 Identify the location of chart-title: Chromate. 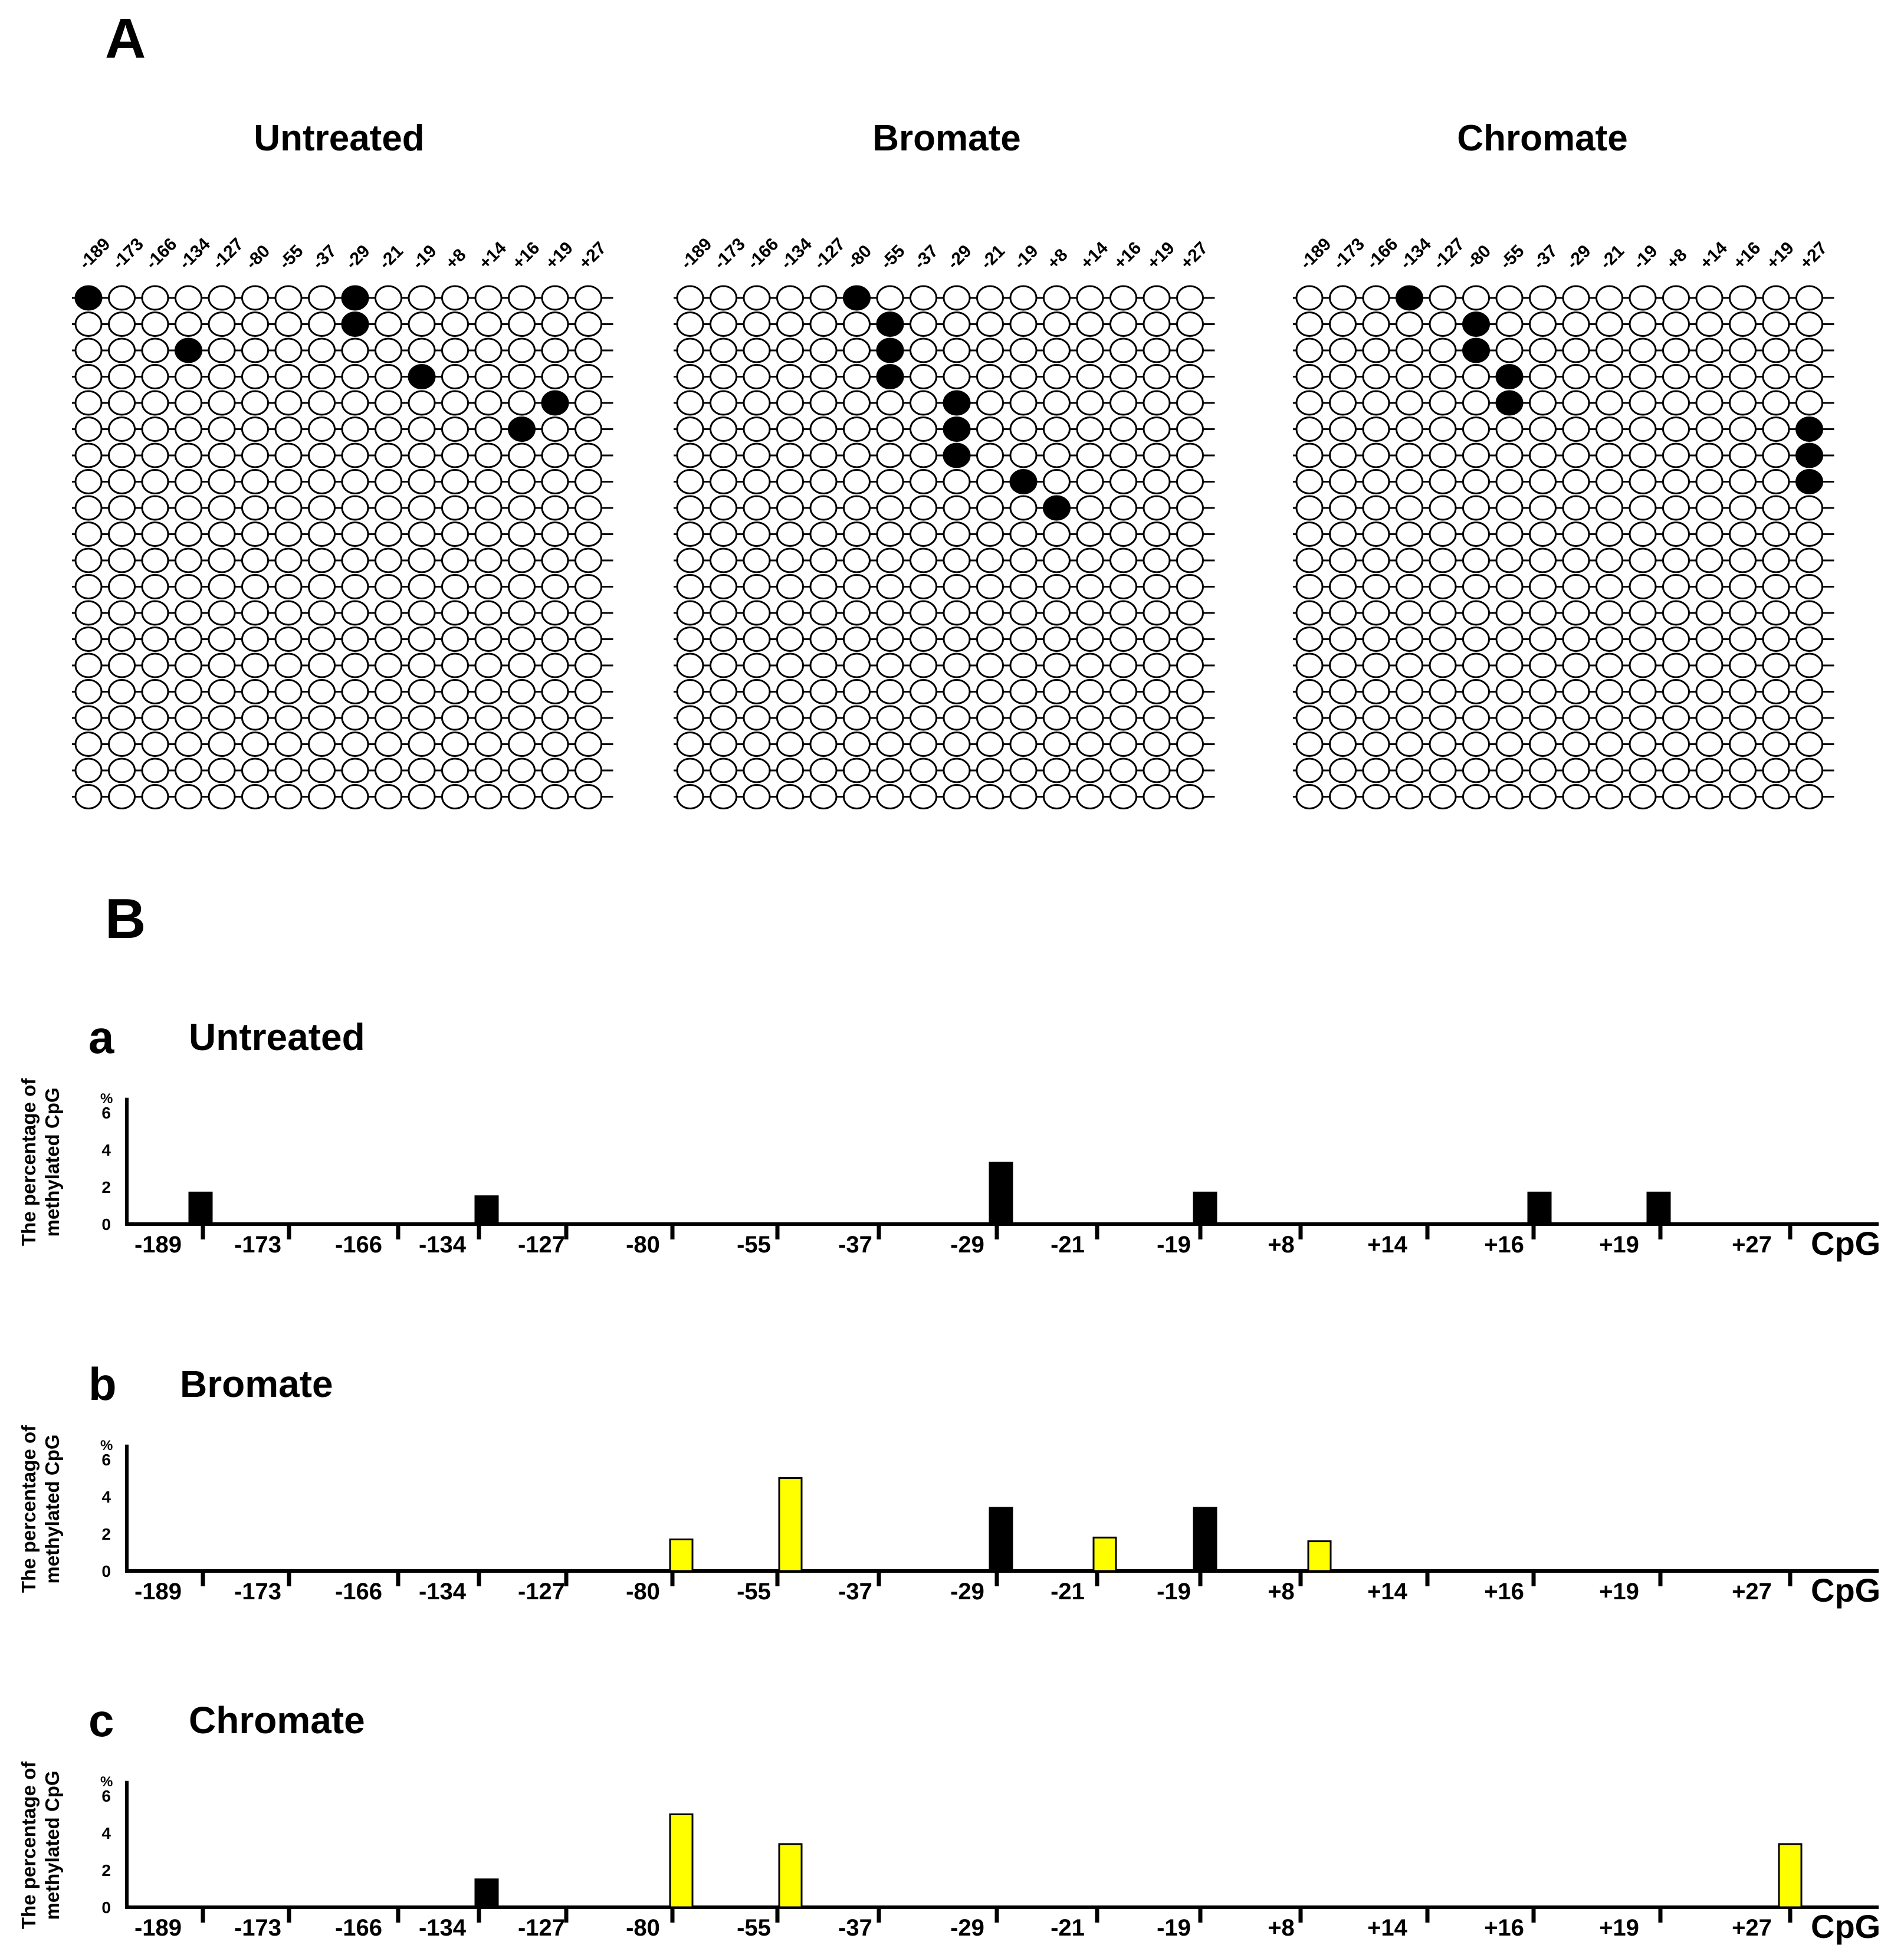
(277, 1720).